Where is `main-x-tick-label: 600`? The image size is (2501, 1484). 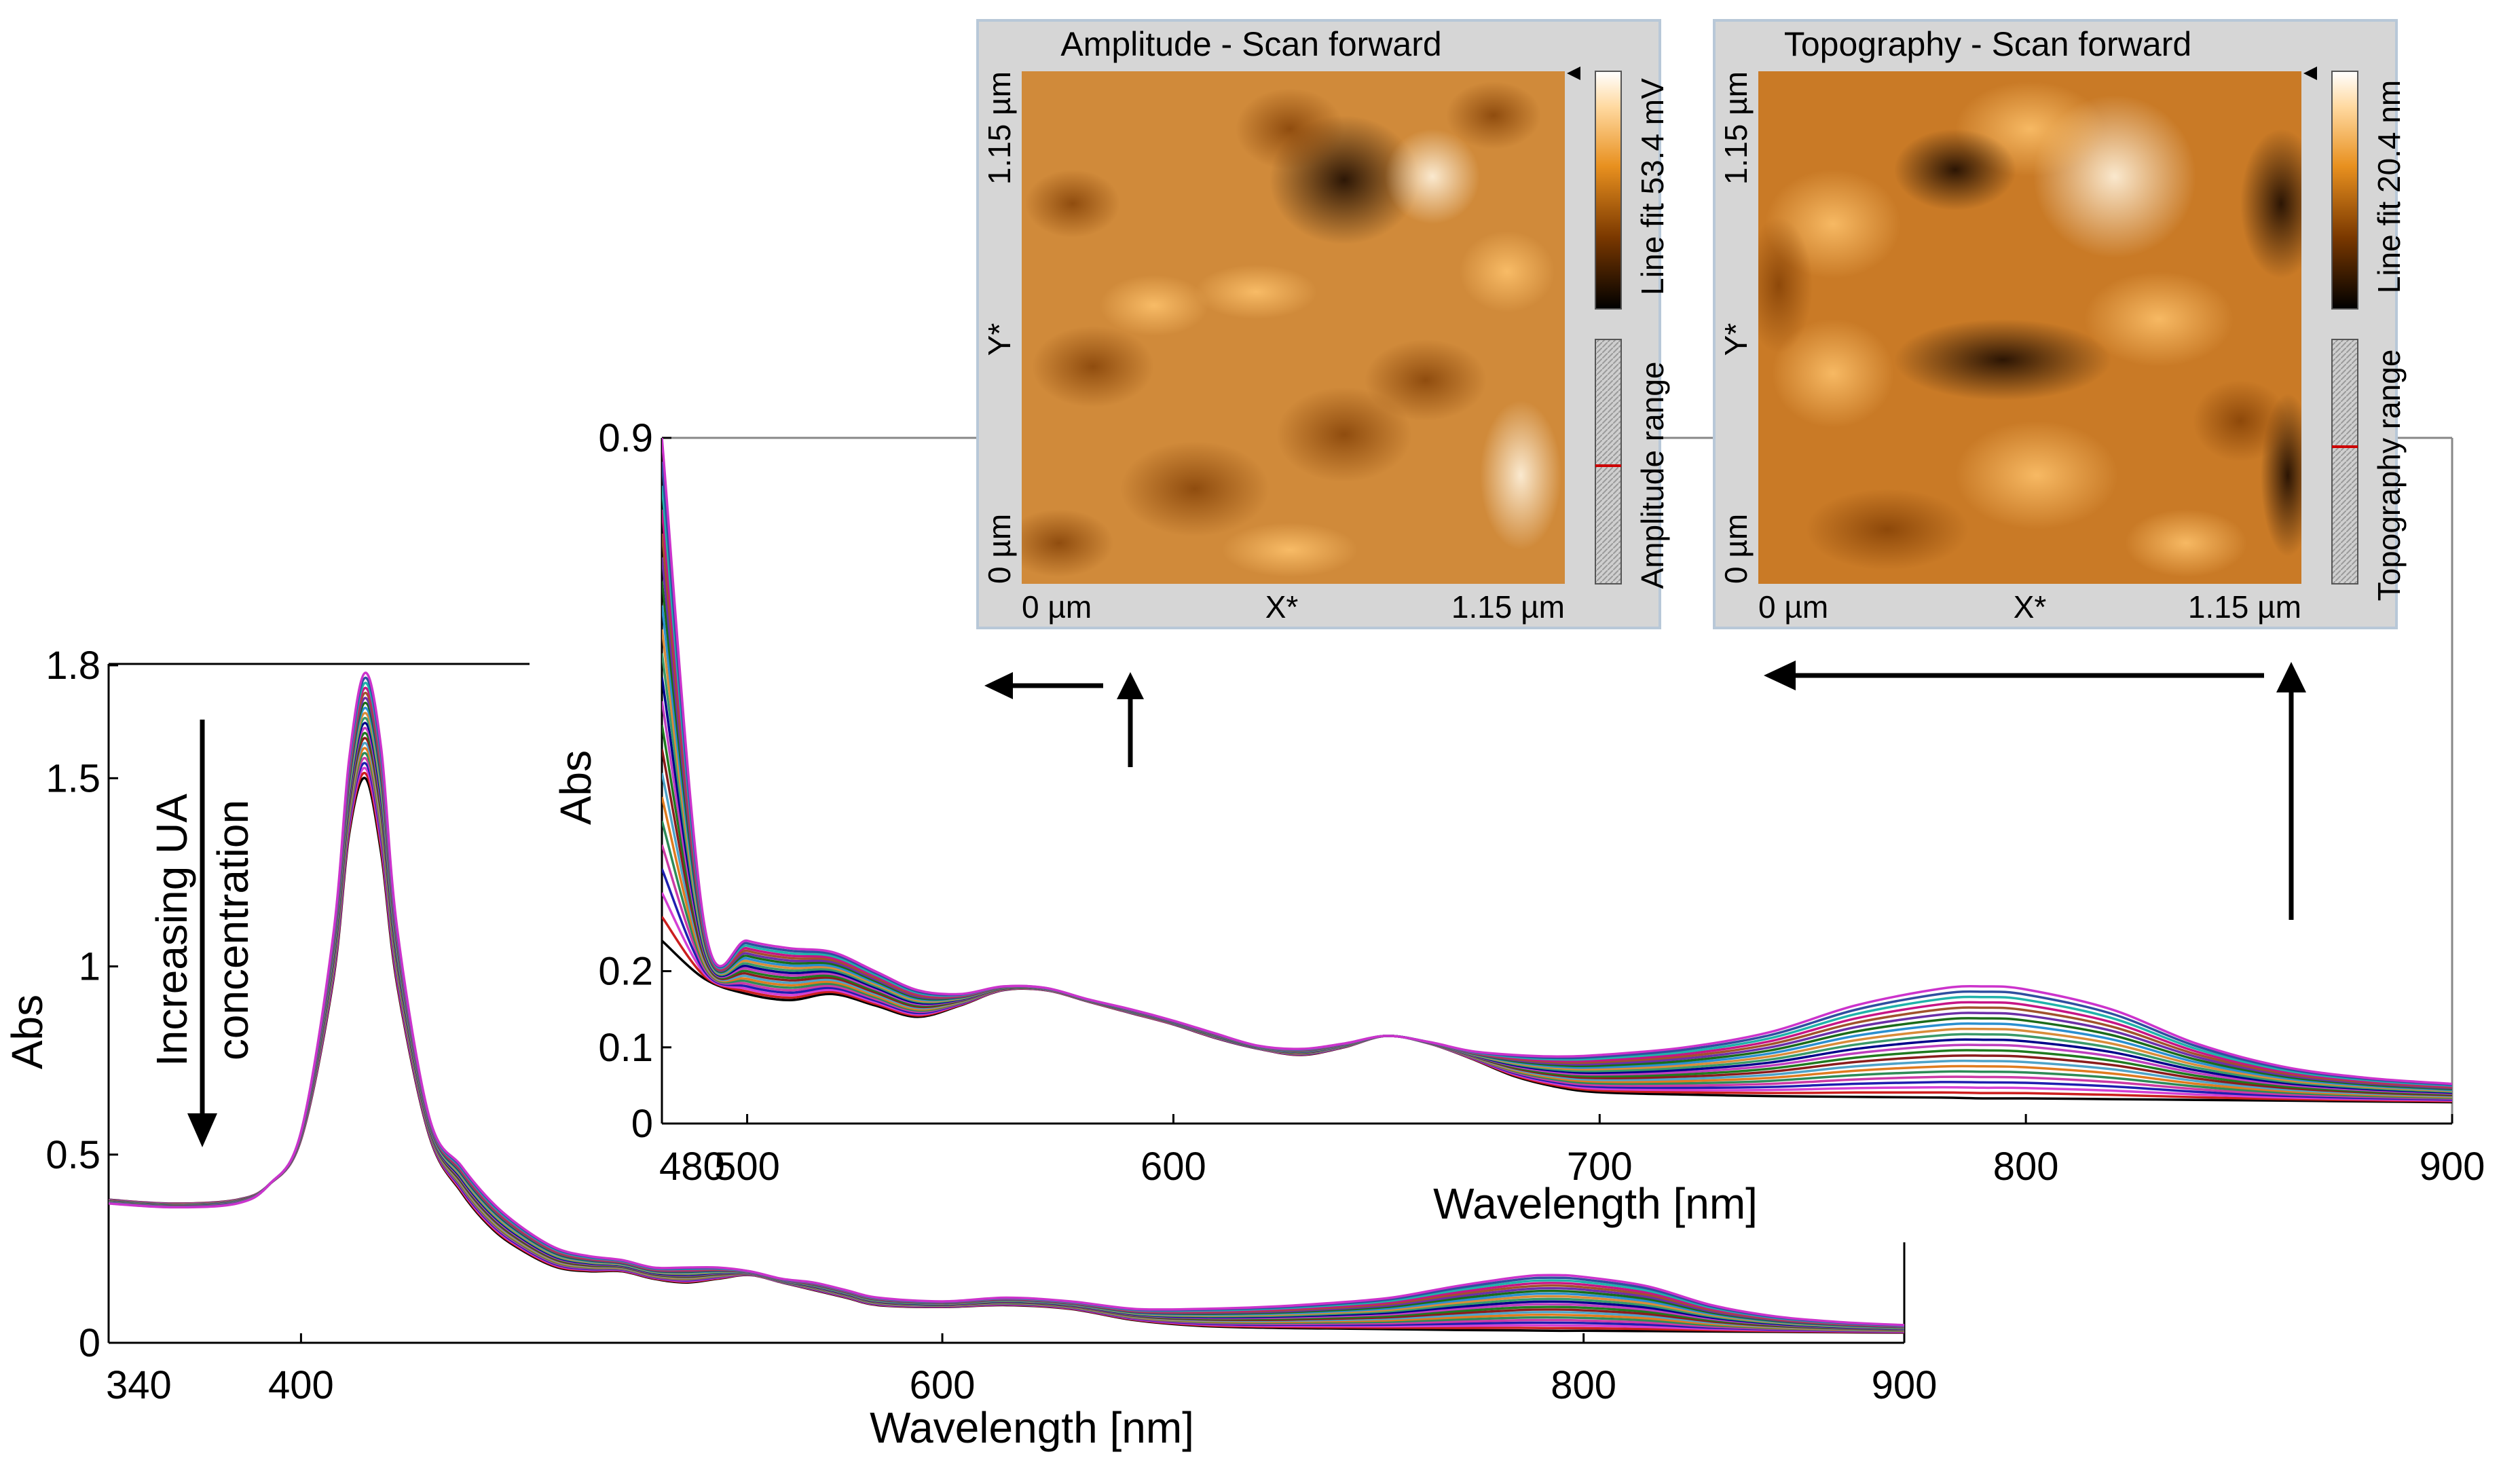 main-x-tick-label: 600 is located at coordinates (943, 1385).